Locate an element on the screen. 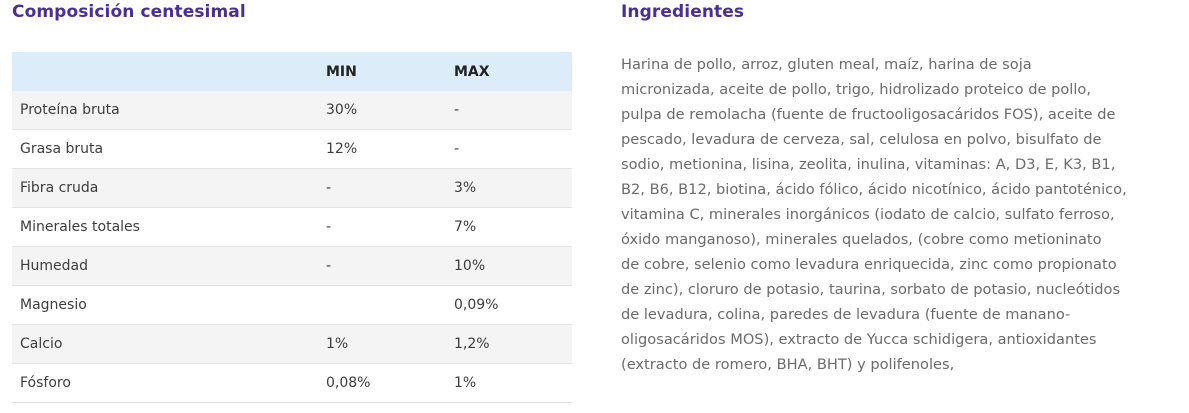 This screenshot has width=1189, height=413. nutrient-max: 0,09% is located at coordinates (513, 305).